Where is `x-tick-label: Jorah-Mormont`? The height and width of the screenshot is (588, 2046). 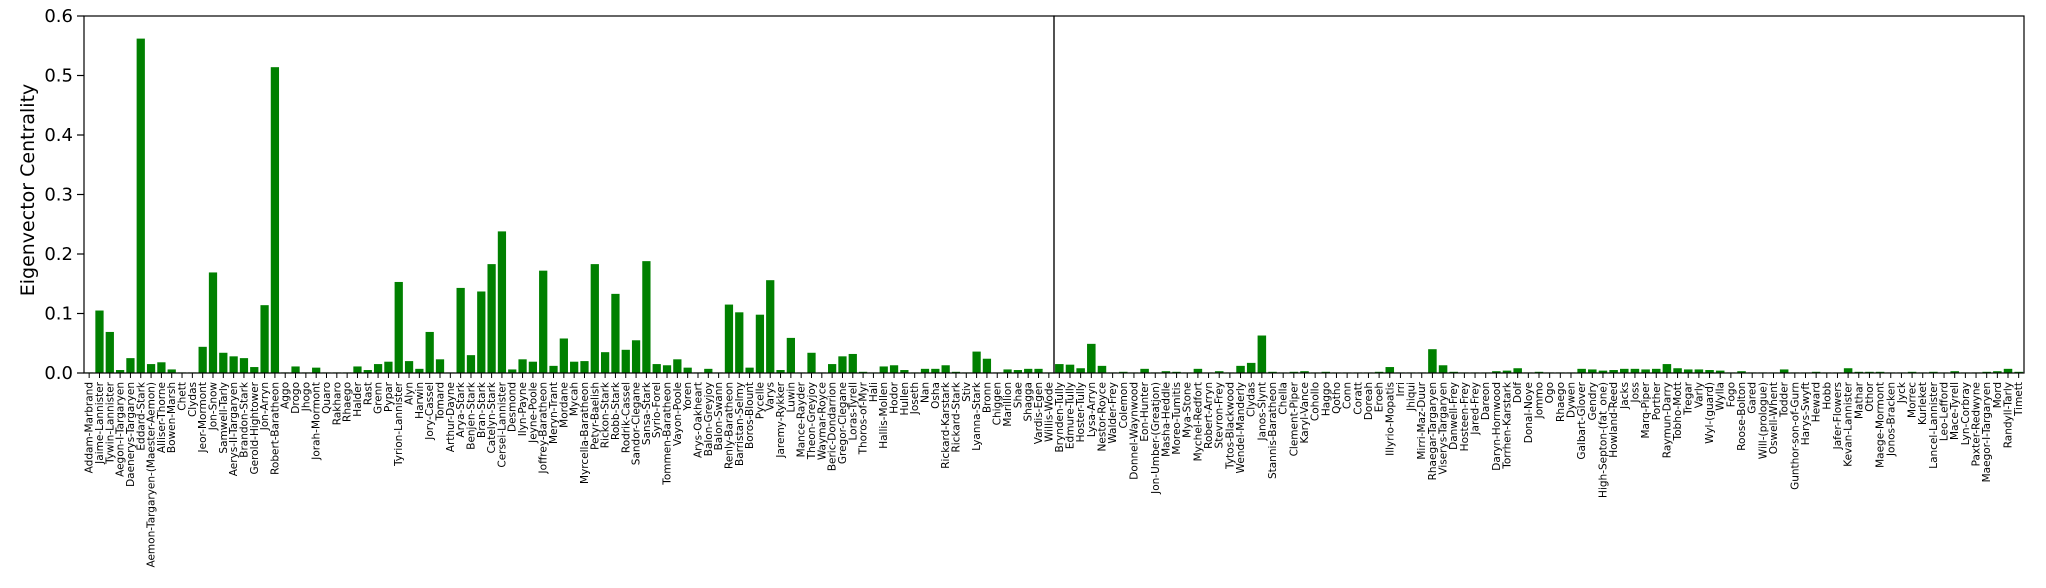 x-tick-label: Jorah-Mormont is located at coordinates (317, 421).